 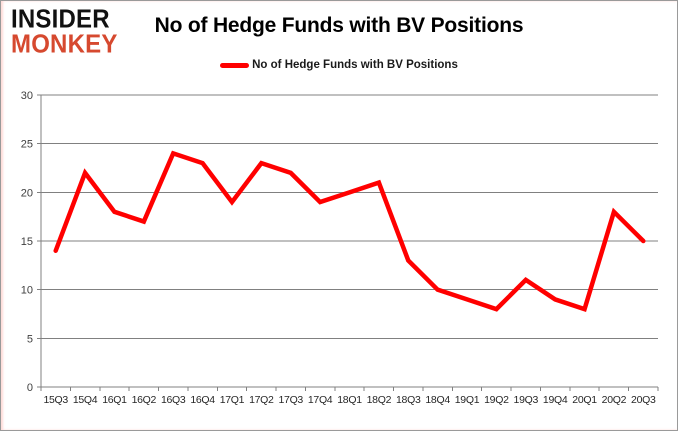 What do you see at coordinates (27, 145) in the screenshot?
I see `y-axis-label: 25` at bounding box center [27, 145].